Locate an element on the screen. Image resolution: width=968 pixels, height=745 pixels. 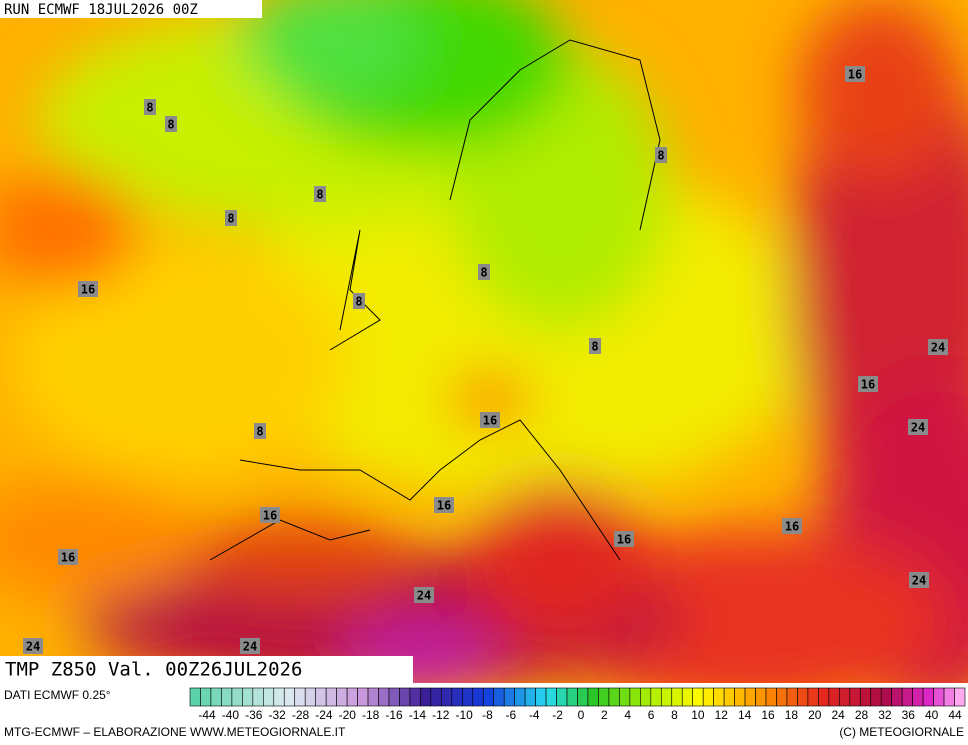
colorbar-tick-label: -32 is located at coordinates (277, 715).